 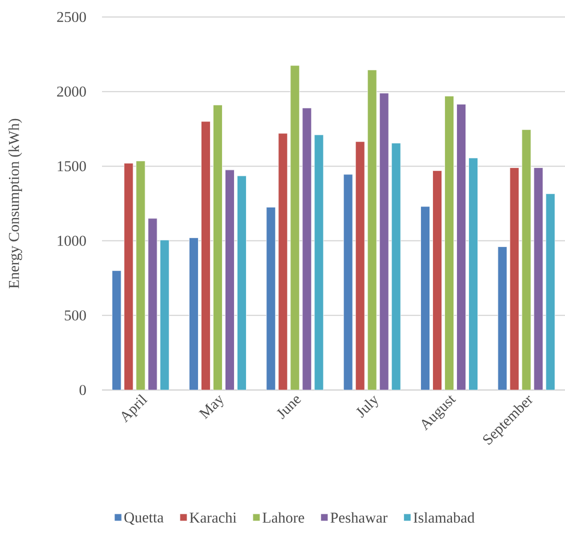 What do you see at coordinates (71, 17) in the screenshot?
I see `y-tick-label: 2500` at bounding box center [71, 17].